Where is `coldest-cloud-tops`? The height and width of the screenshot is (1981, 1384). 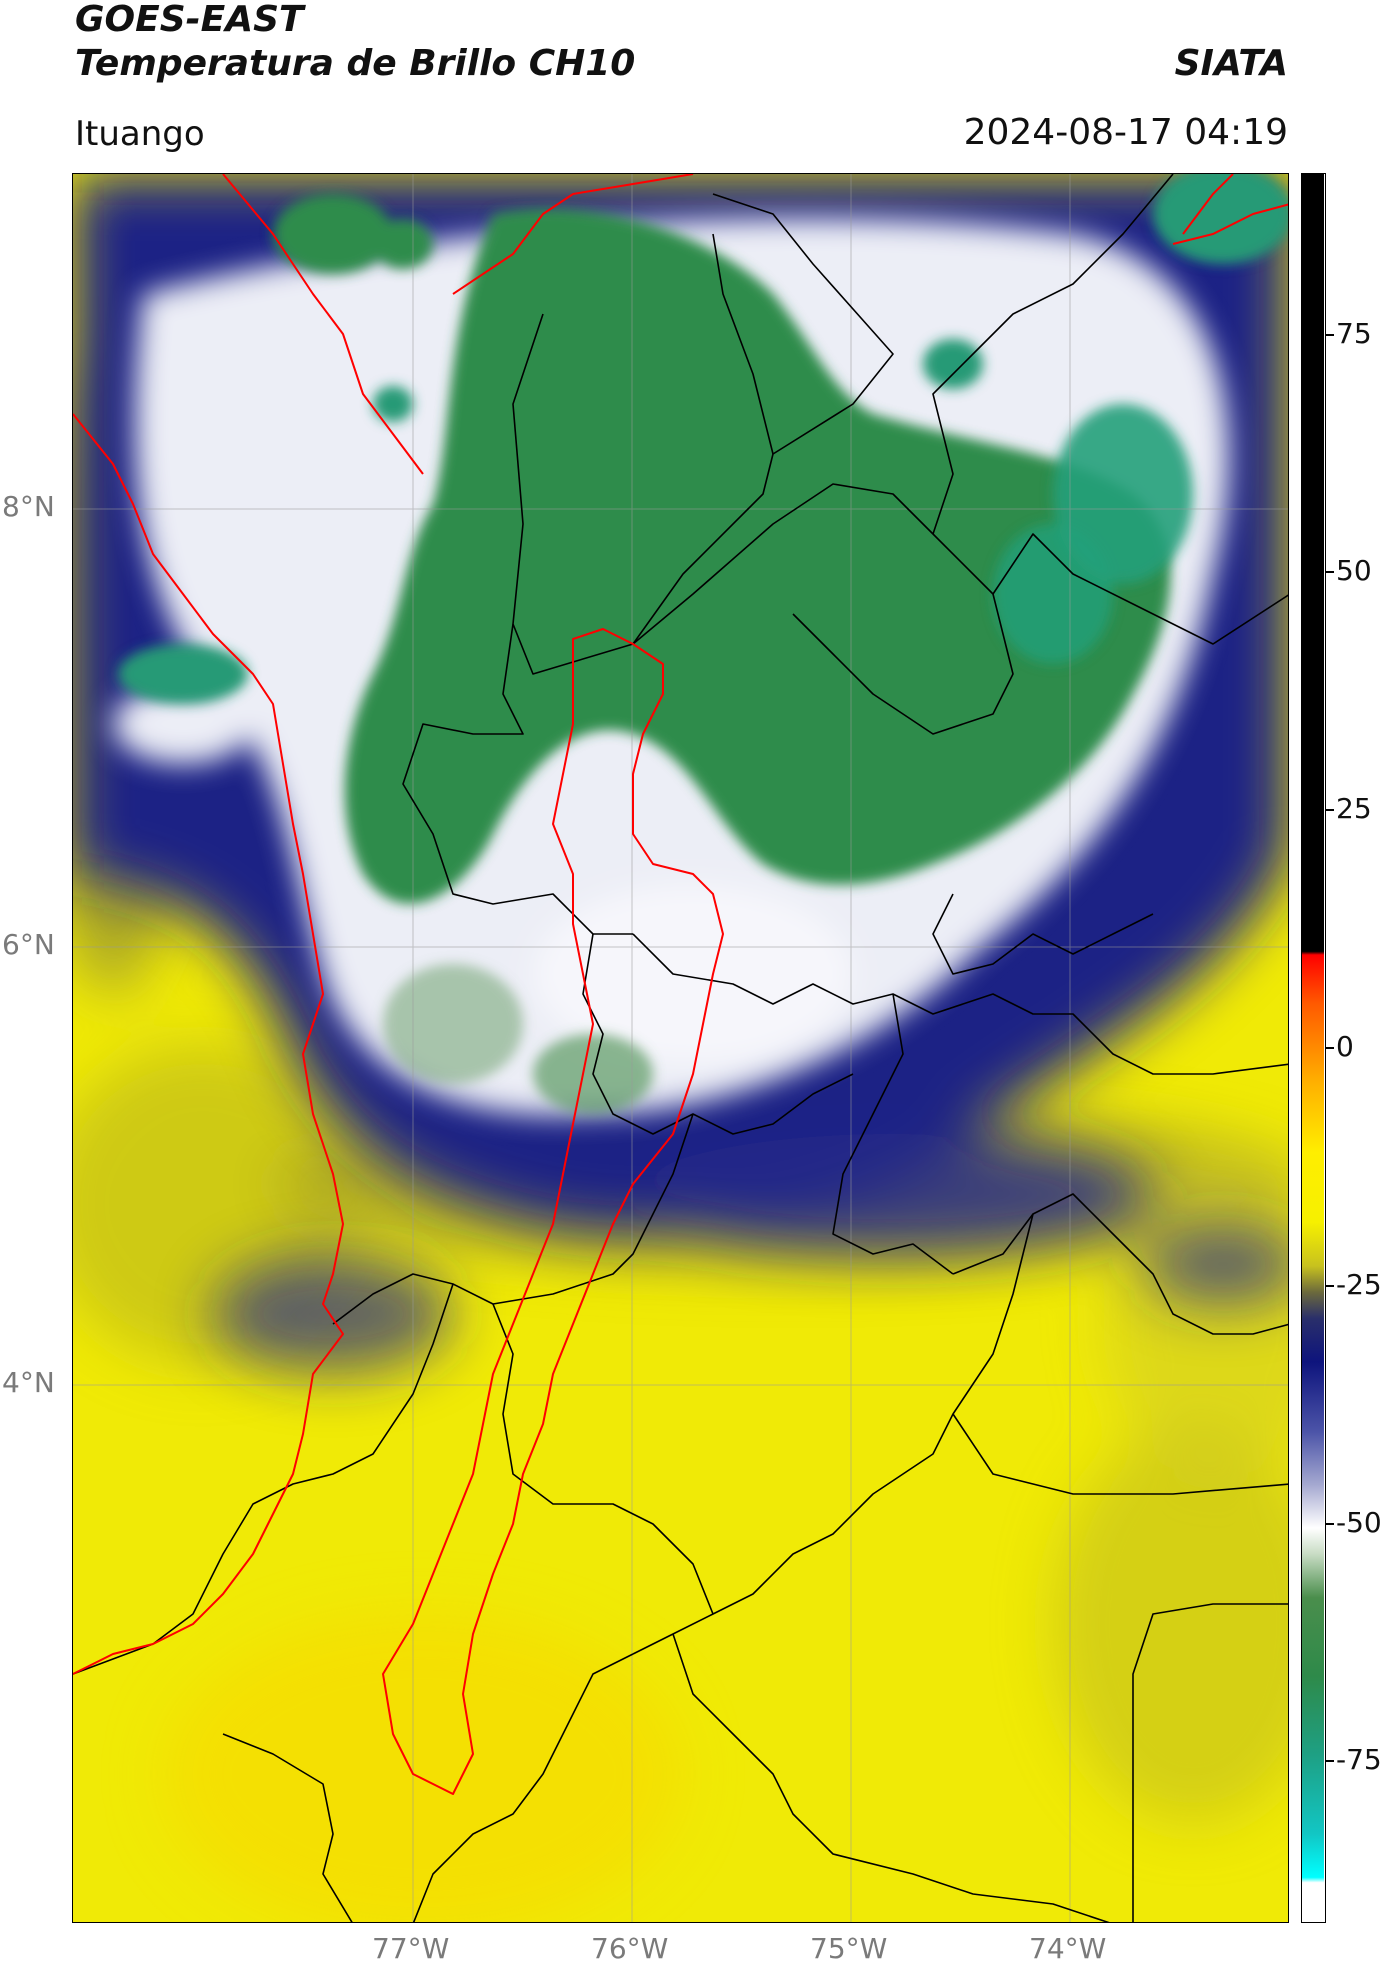 coldest-cloud-tops is located at coordinates (1093, 534).